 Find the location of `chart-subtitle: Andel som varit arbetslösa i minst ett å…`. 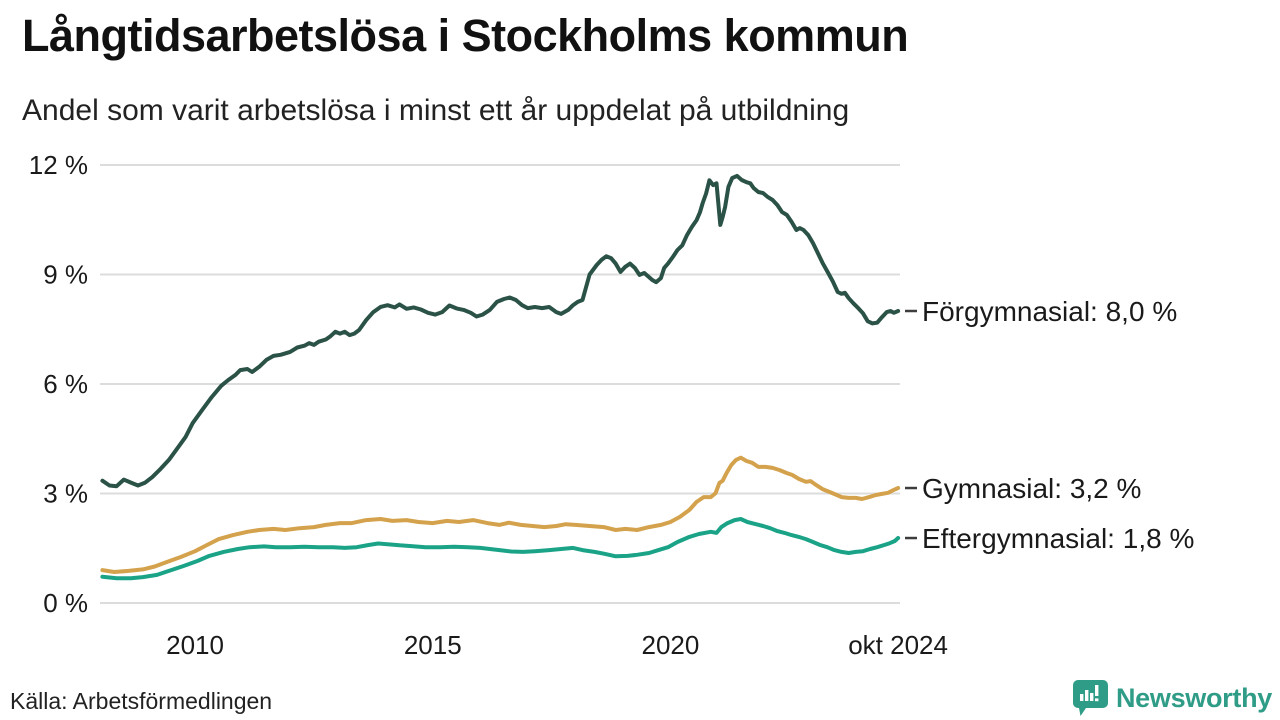

chart-subtitle: Andel som varit arbetslösa i minst ett å… is located at coordinates (436, 110).